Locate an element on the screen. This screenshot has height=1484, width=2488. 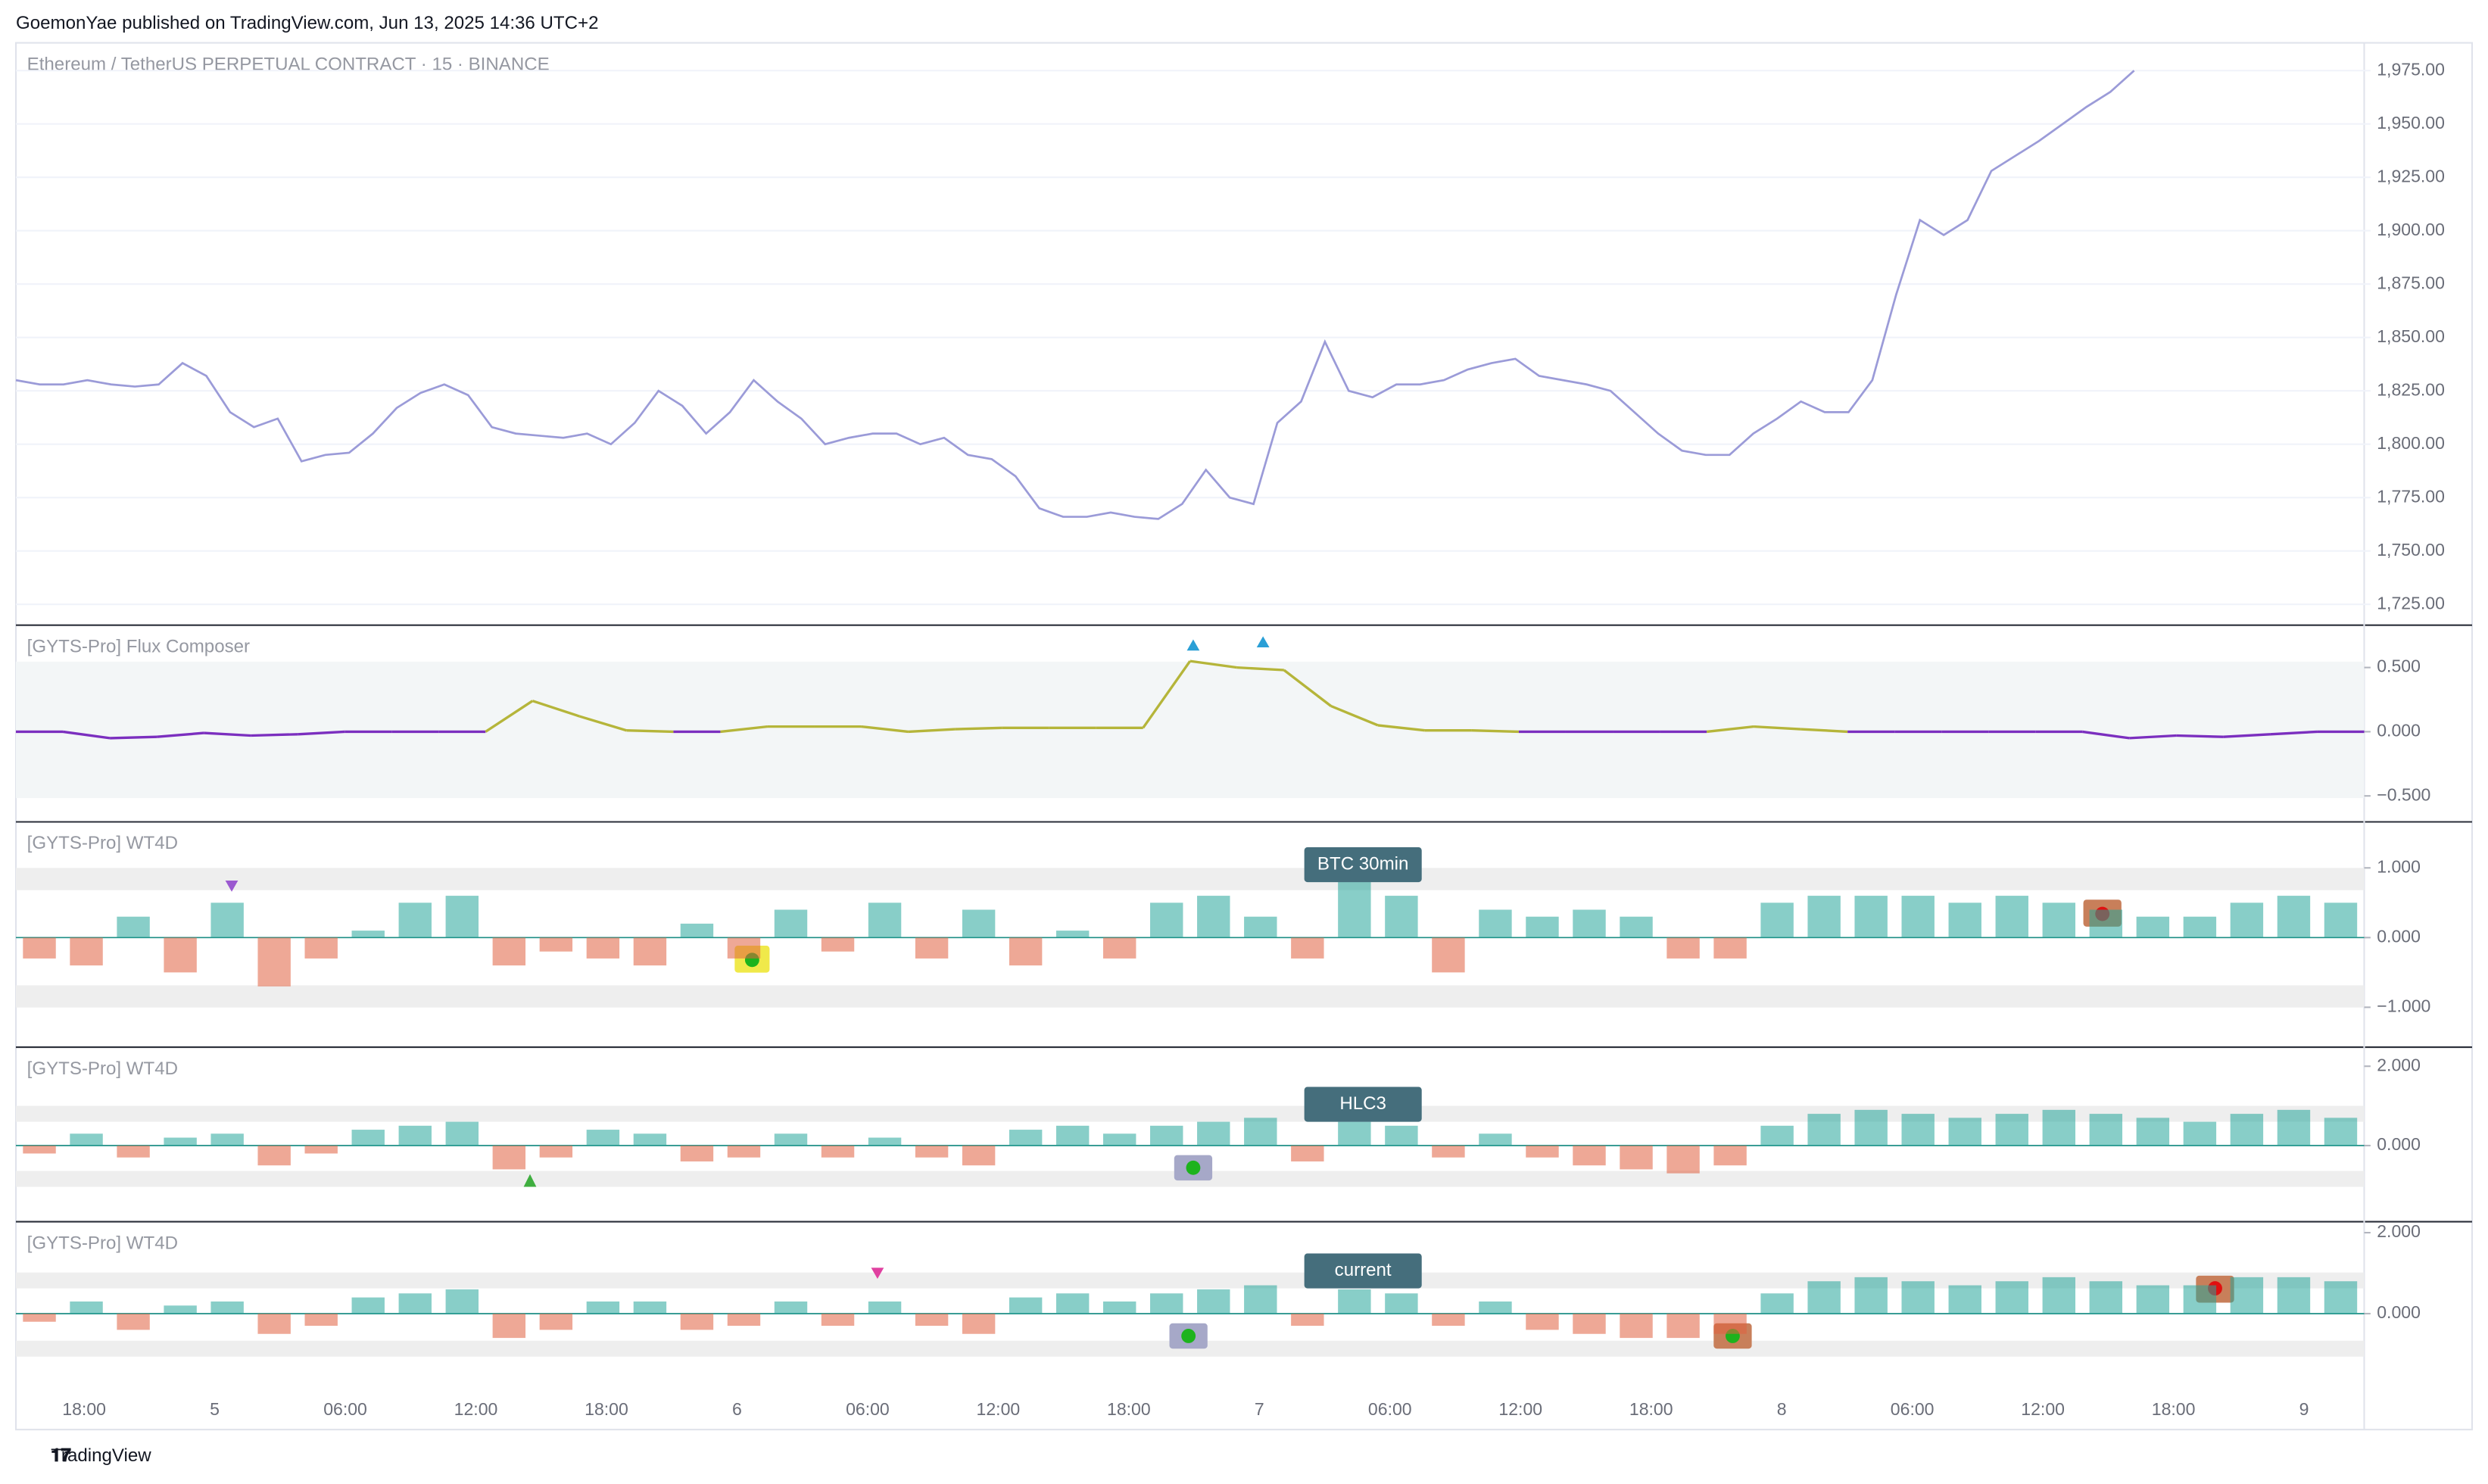
signal-arrow is located at coordinates (877, 1273).